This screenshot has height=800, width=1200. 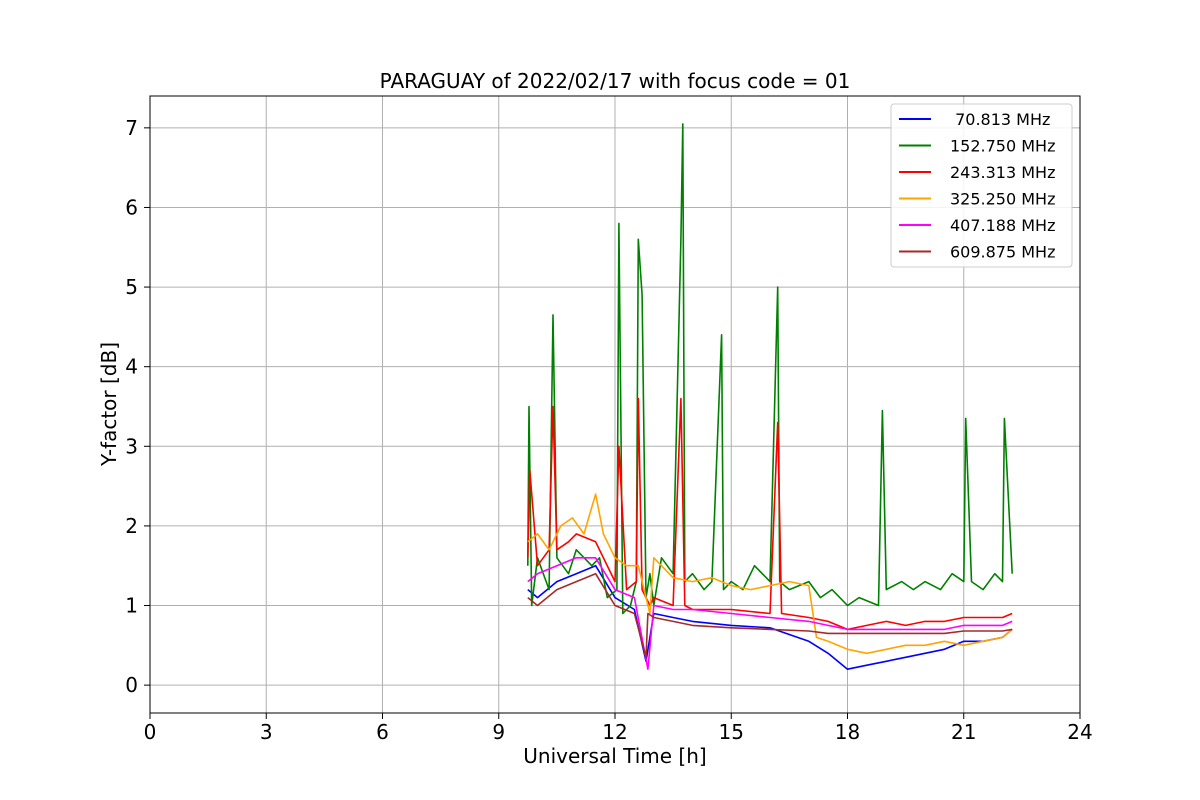 What do you see at coordinates (1002, 172) in the screenshot?
I see `legend-label-3: 243.313 MHz` at bounding box center [1002, 172].